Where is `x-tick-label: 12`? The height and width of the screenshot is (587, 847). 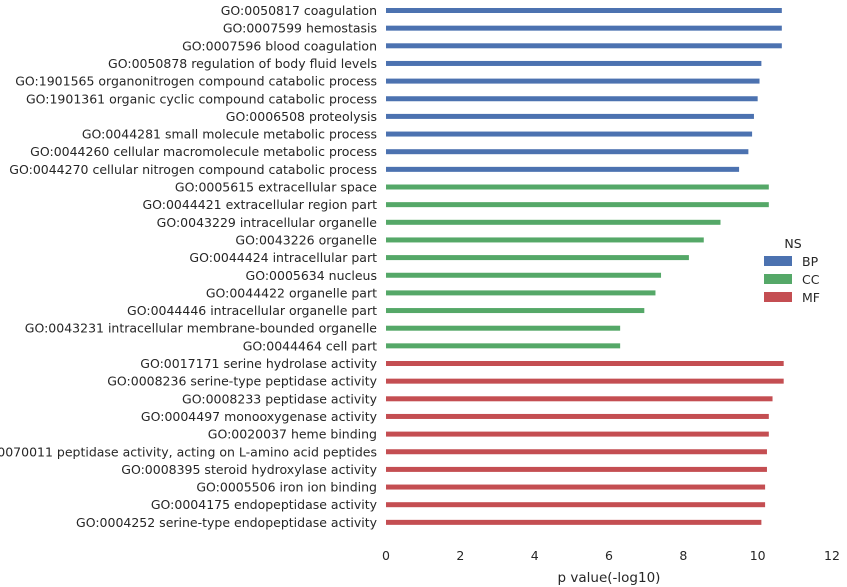 x-tick-label: 12 is located at coordinates (832, 555).